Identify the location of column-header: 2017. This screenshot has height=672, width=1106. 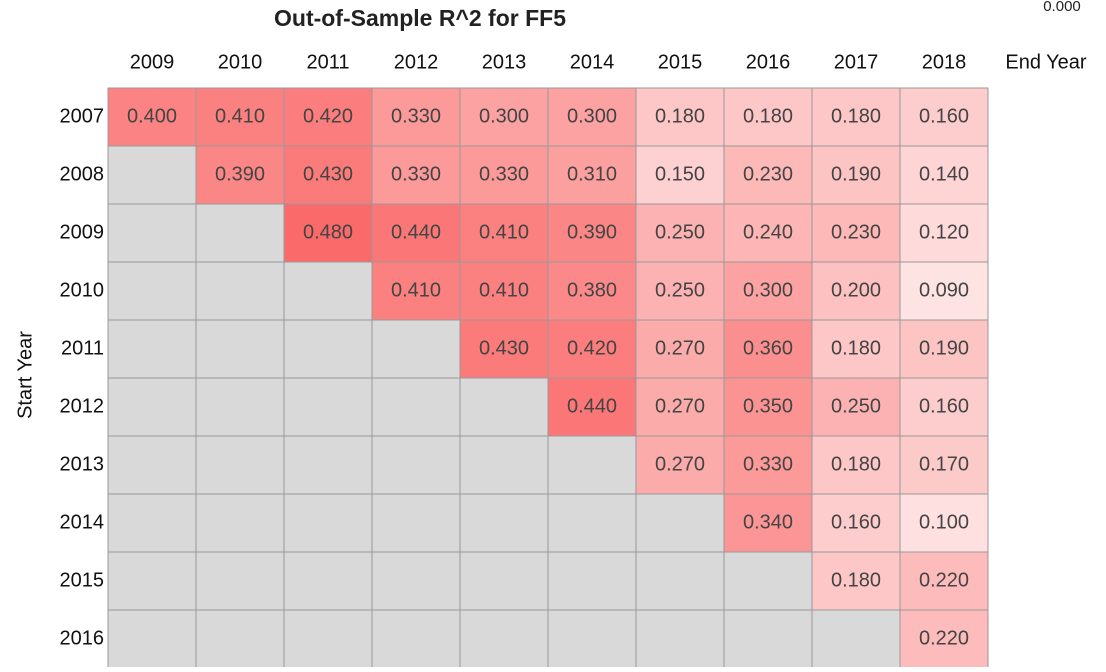
(856, 62).